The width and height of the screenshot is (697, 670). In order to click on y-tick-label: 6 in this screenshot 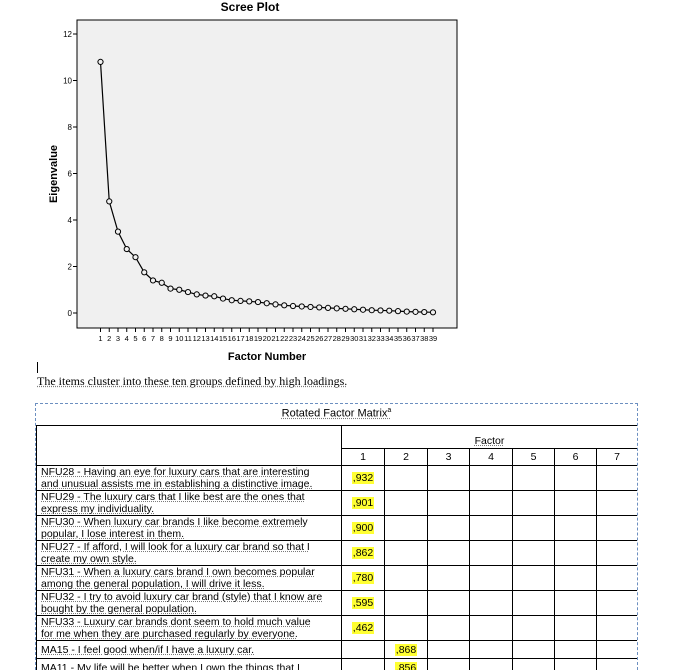, I will do `click(70, 174)`.